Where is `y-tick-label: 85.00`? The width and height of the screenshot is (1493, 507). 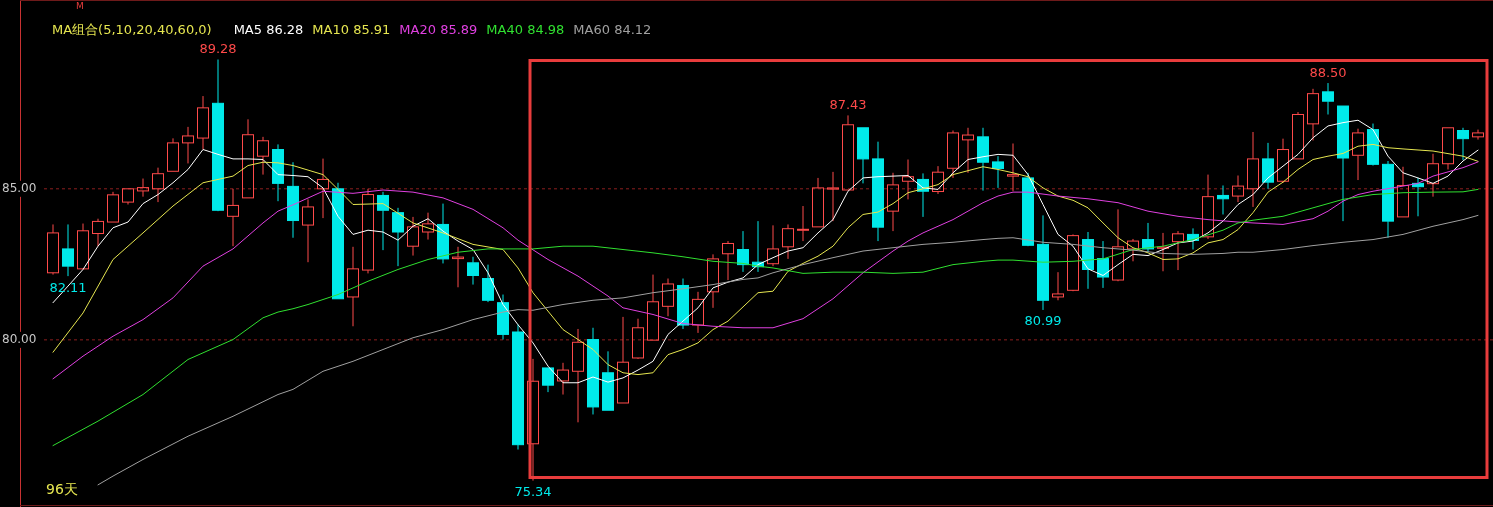
y-tick-label: 85.00 is located at coordinates (19, 188).